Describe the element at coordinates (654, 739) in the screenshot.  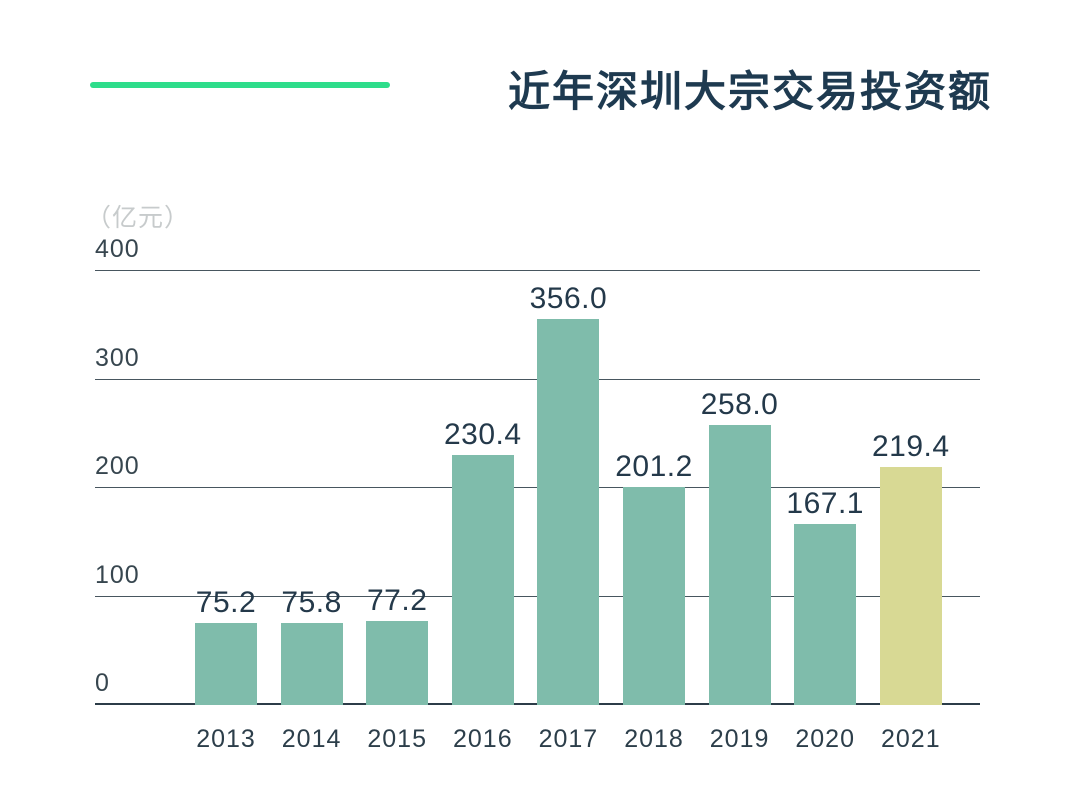
I see `x-tick-label: 2018` at that location.